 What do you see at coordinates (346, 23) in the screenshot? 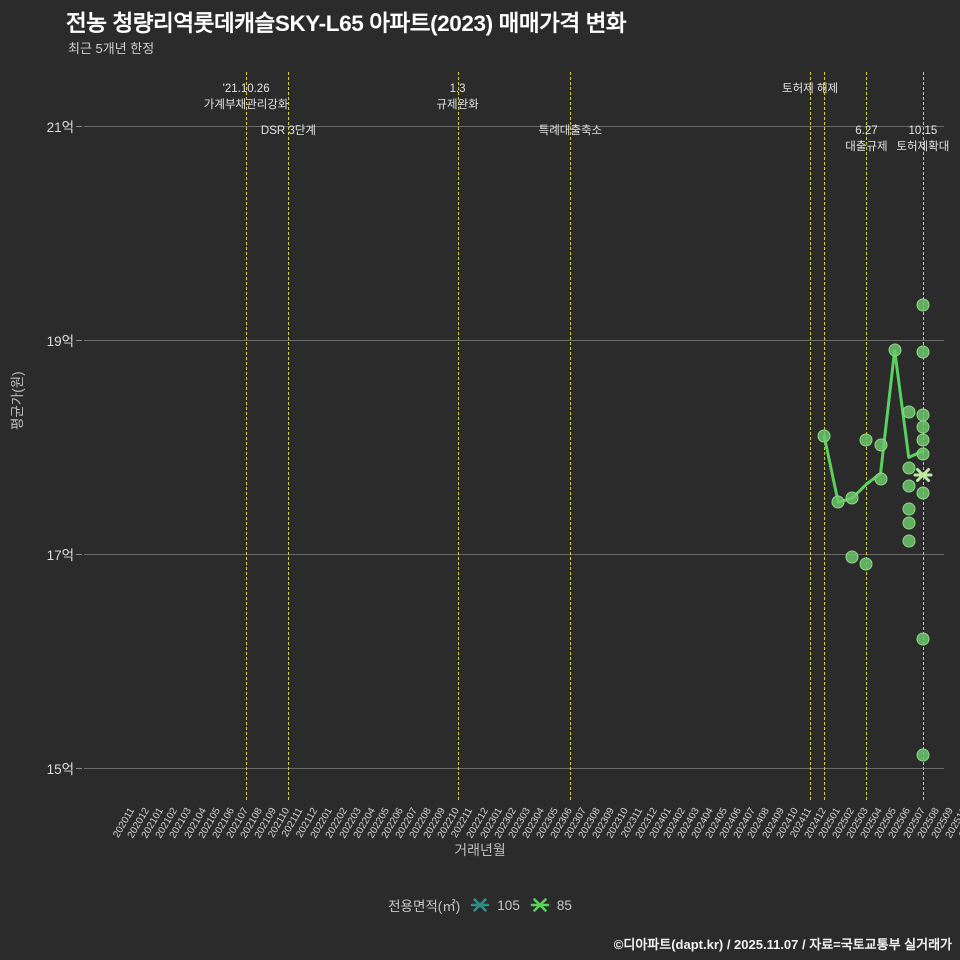
I see `page-title: 전농 청량리역롯데캐슬SKY-L65 아파트(2023) 매매가격 변화` at bounding box center [346, 23].